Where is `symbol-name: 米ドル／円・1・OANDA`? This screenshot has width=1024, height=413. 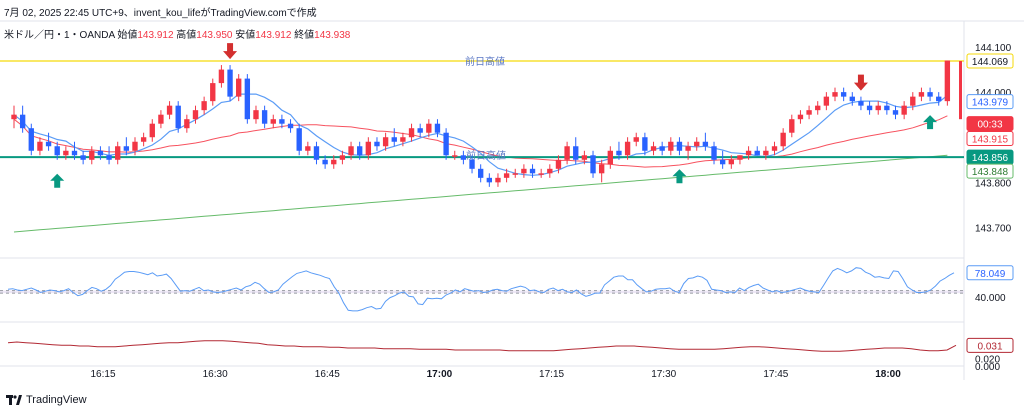
symbol-name: 米ドル／円・1・OANDA is located at coordinates (59, 35).